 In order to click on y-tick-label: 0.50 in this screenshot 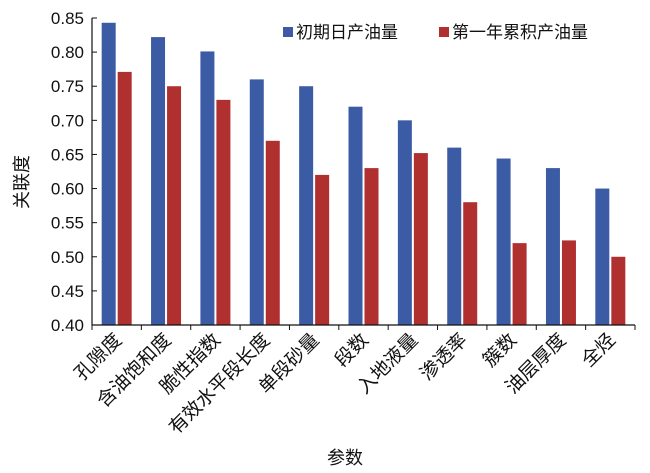, I will do `click(67, 257)`.